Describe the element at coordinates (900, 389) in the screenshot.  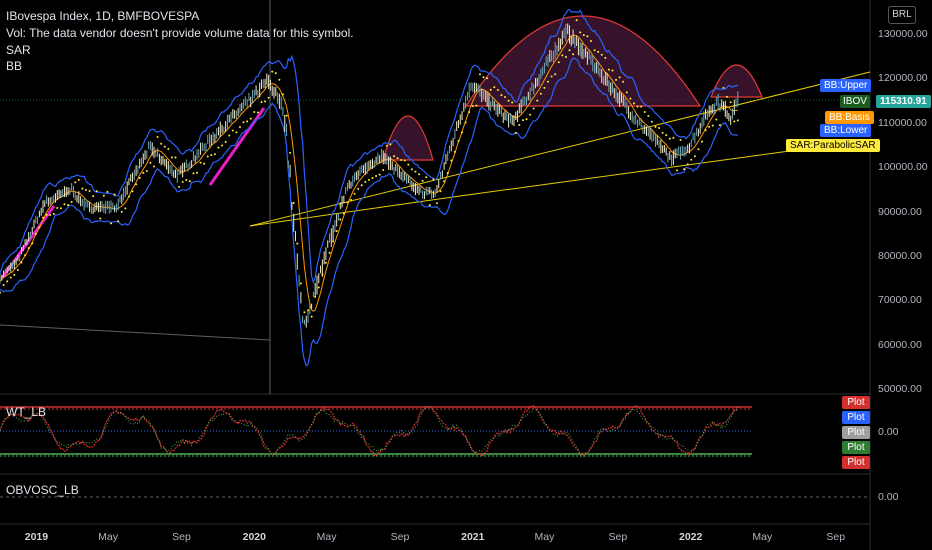
I see `y-tick-label: 50000.00` at that location.